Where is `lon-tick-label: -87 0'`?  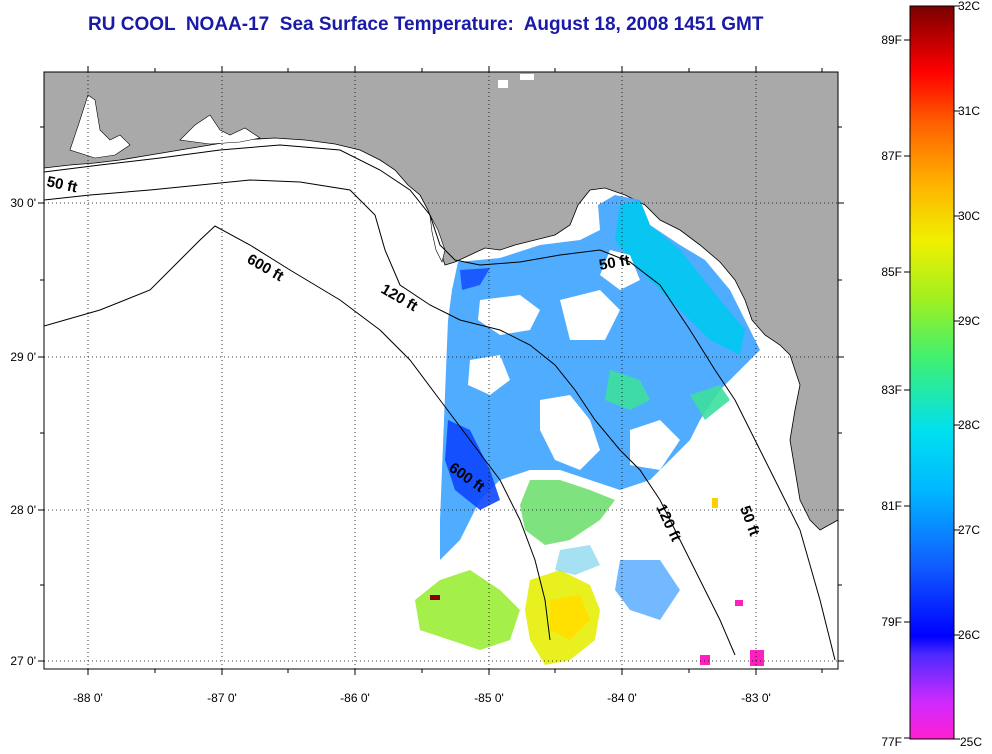 lon-tick-label: -87 0' is located at coordinates (222, 698).